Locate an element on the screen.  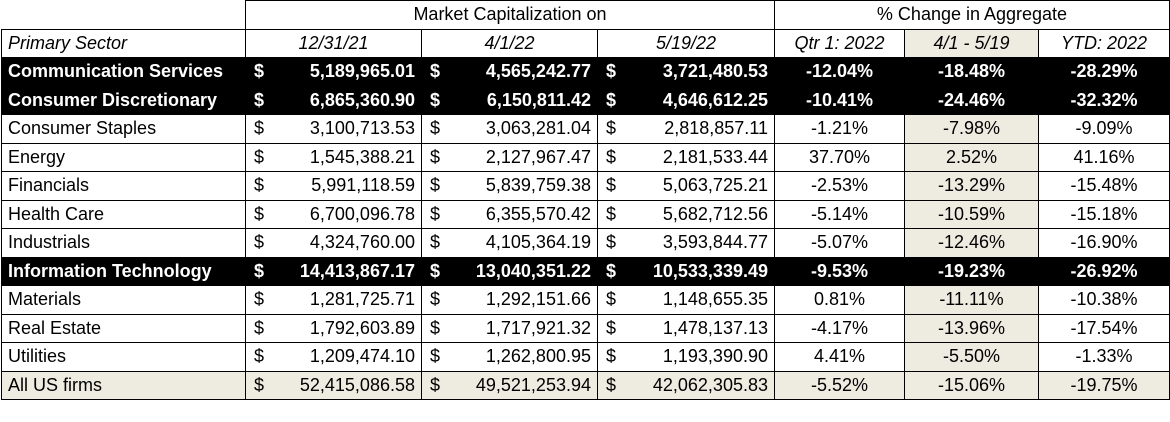
q1-change-cell: -5.07% is located at coordinates (839, 243).